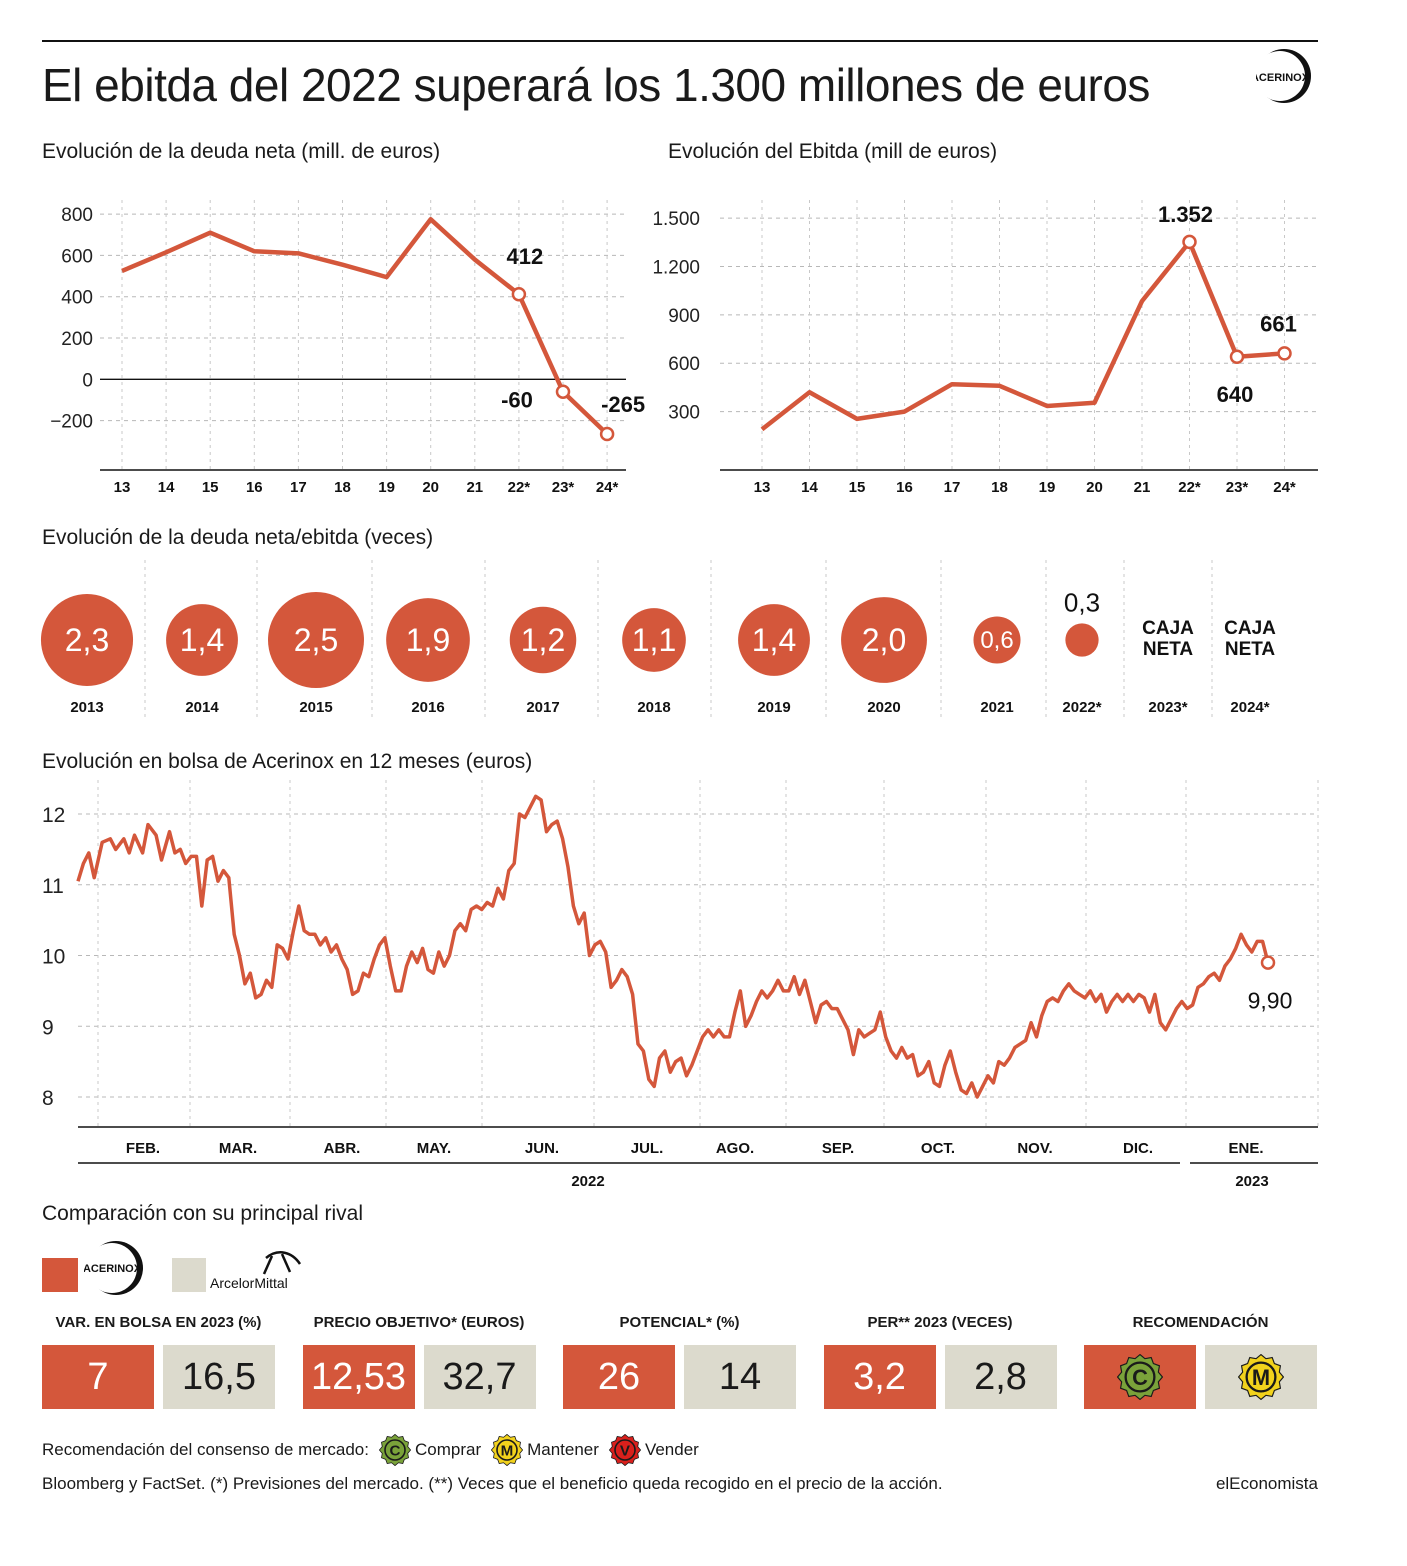 The height and width of the screenshot is (1566, 1407). Describe the element at coordinates (904, 487) in the screenshot. I see `x-tick-label: 16` at that location.